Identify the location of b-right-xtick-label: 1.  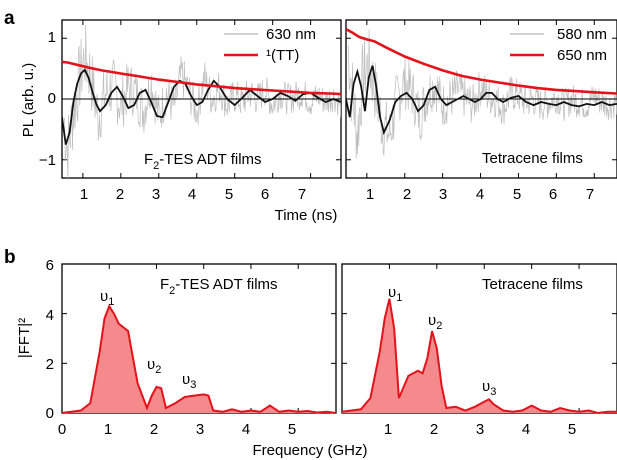
(388, 429).